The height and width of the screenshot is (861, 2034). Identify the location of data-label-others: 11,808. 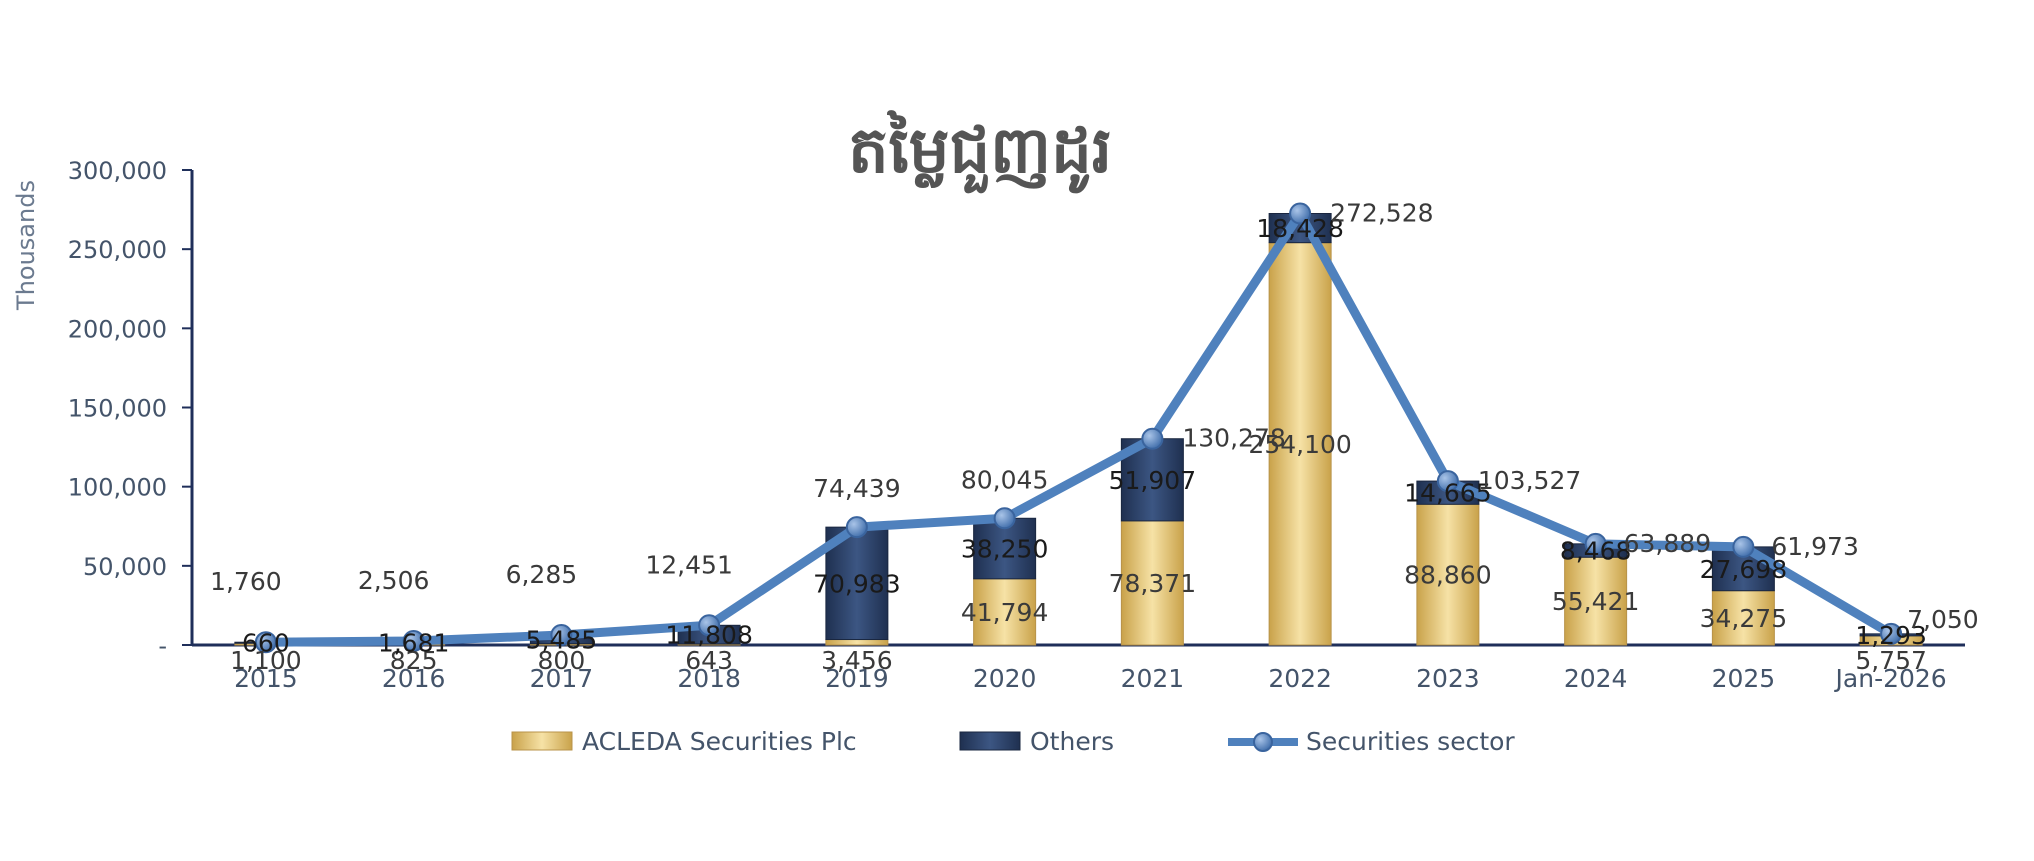
(708, 635).